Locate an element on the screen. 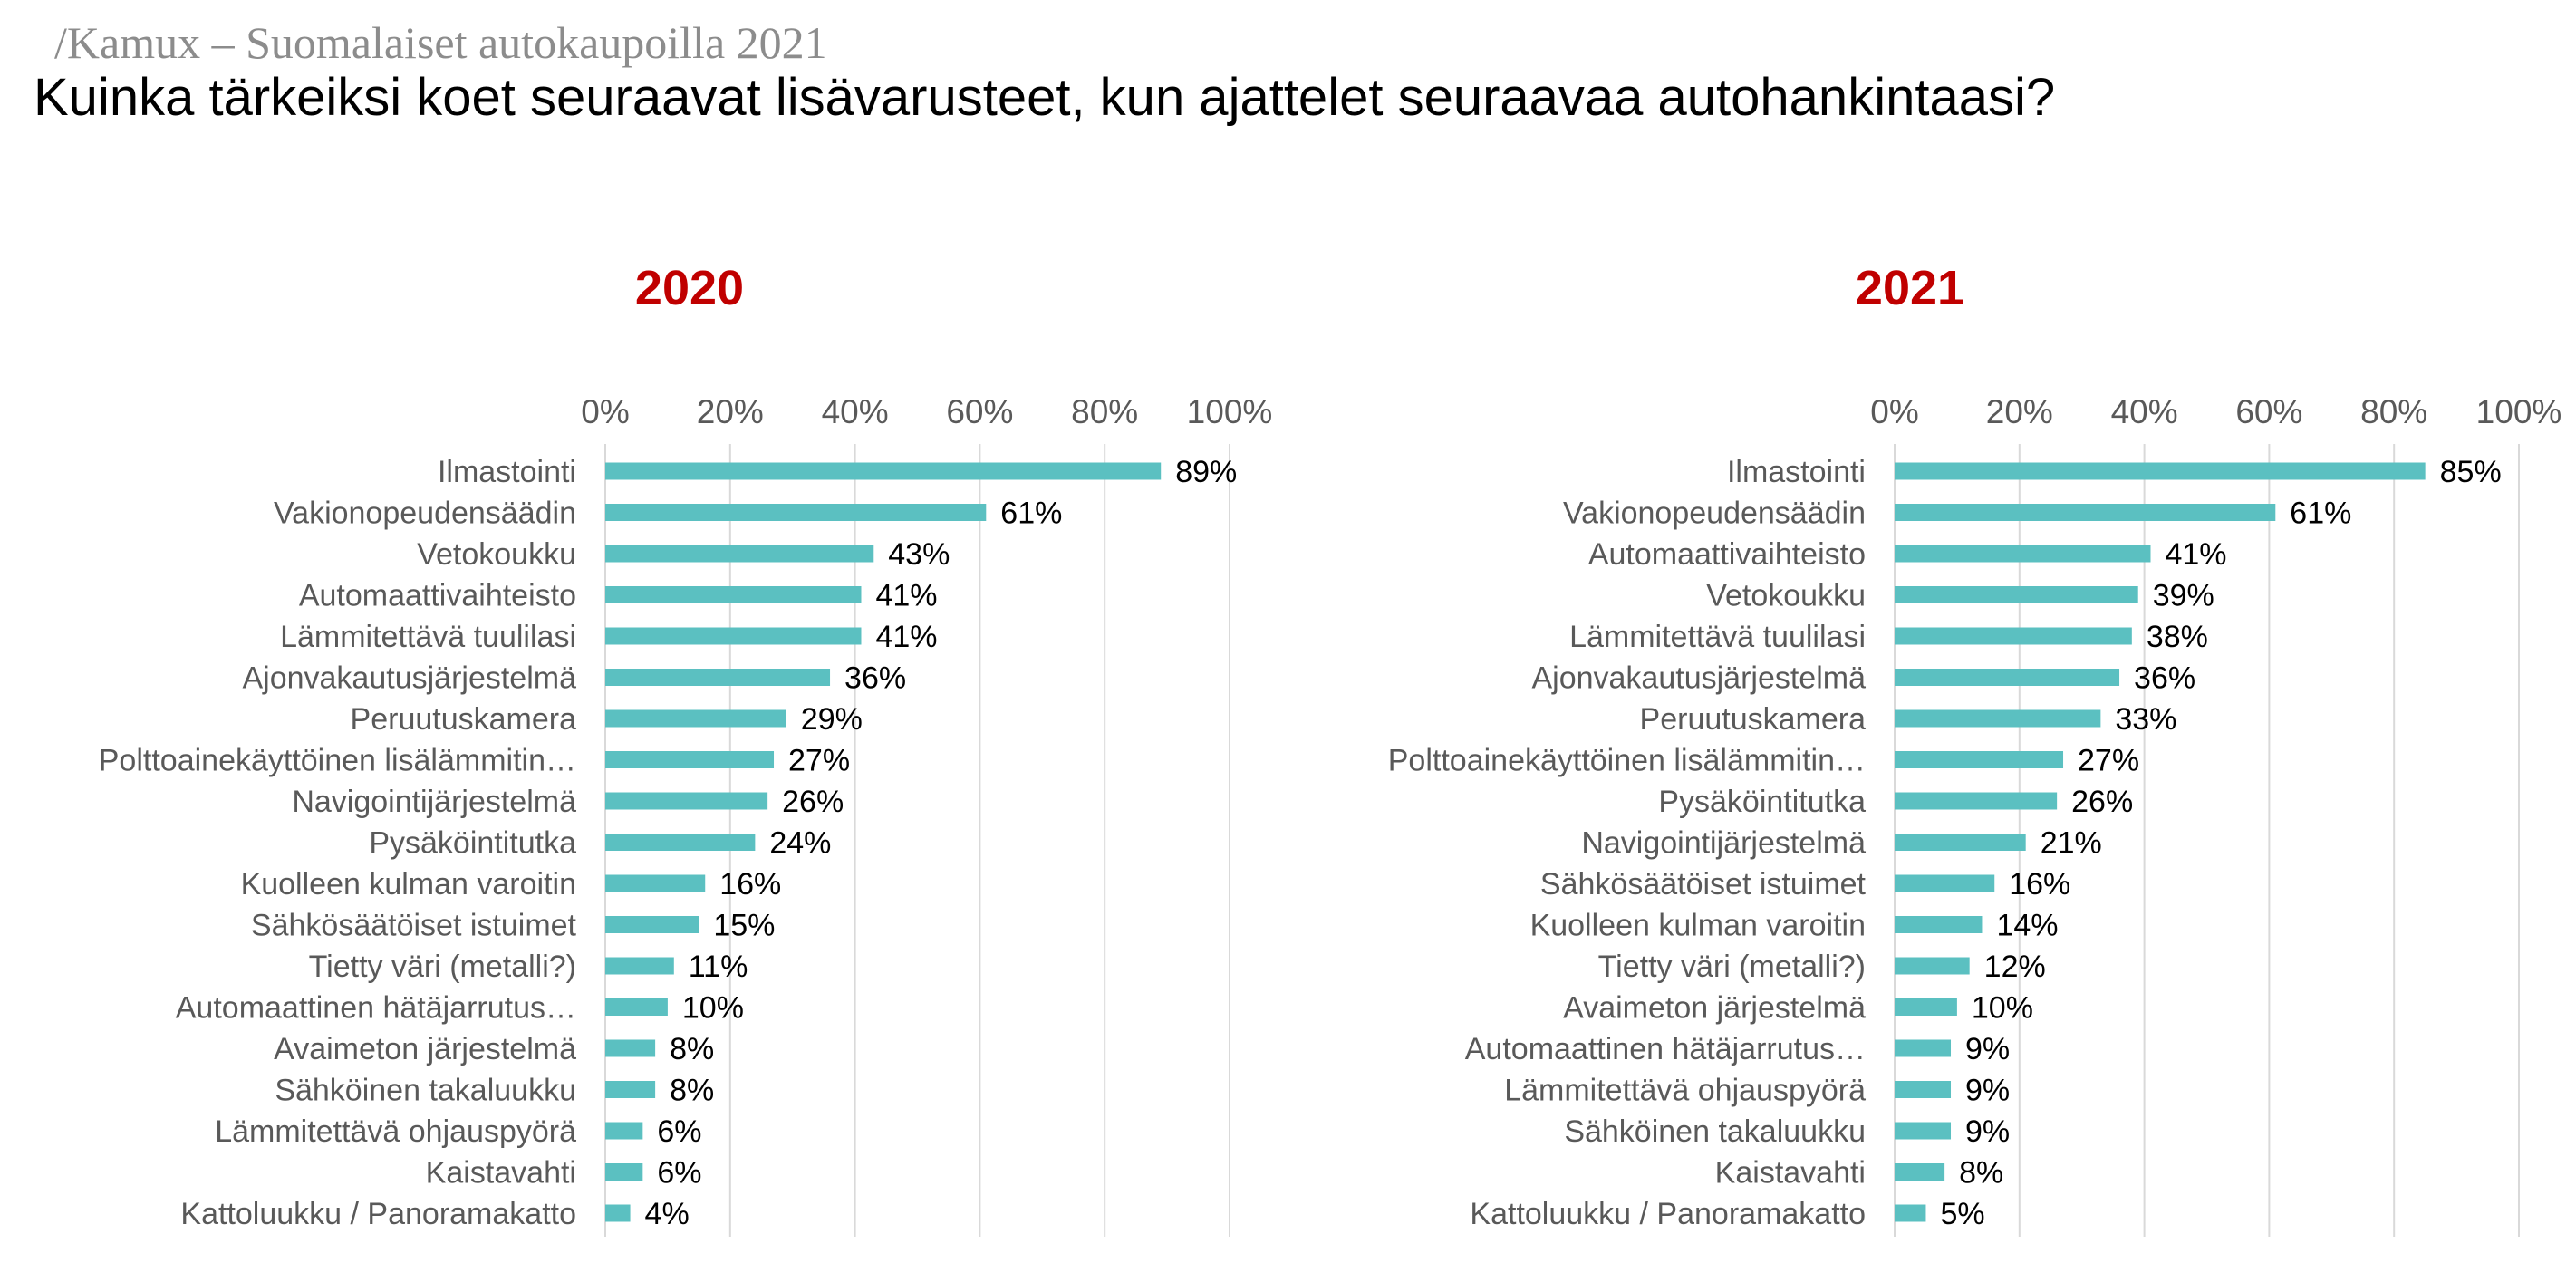  data-label: 43% is located at coordinates (919, 555).